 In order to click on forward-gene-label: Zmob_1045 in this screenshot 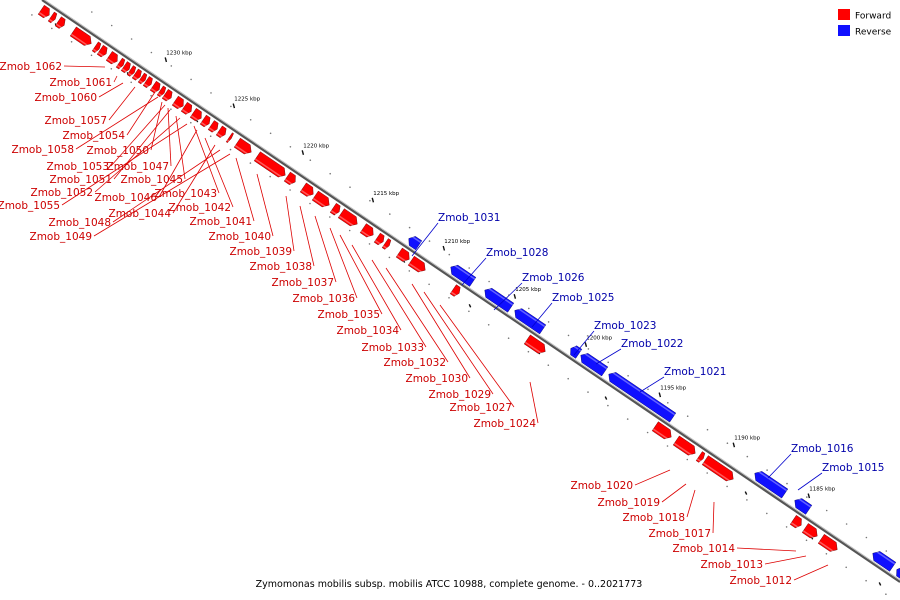, I will do `click(152, 180)`.